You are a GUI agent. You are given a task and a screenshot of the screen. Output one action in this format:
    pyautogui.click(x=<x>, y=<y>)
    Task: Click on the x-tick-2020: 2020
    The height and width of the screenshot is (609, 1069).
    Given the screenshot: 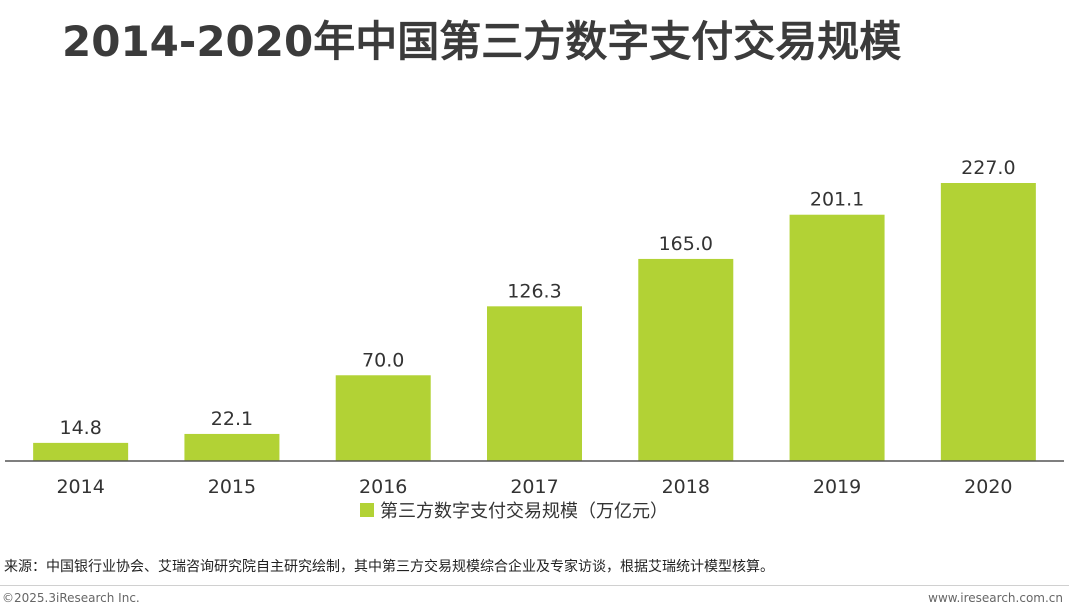 What is the action you would take?
    pyautogui.click(x=988, y=487)
    